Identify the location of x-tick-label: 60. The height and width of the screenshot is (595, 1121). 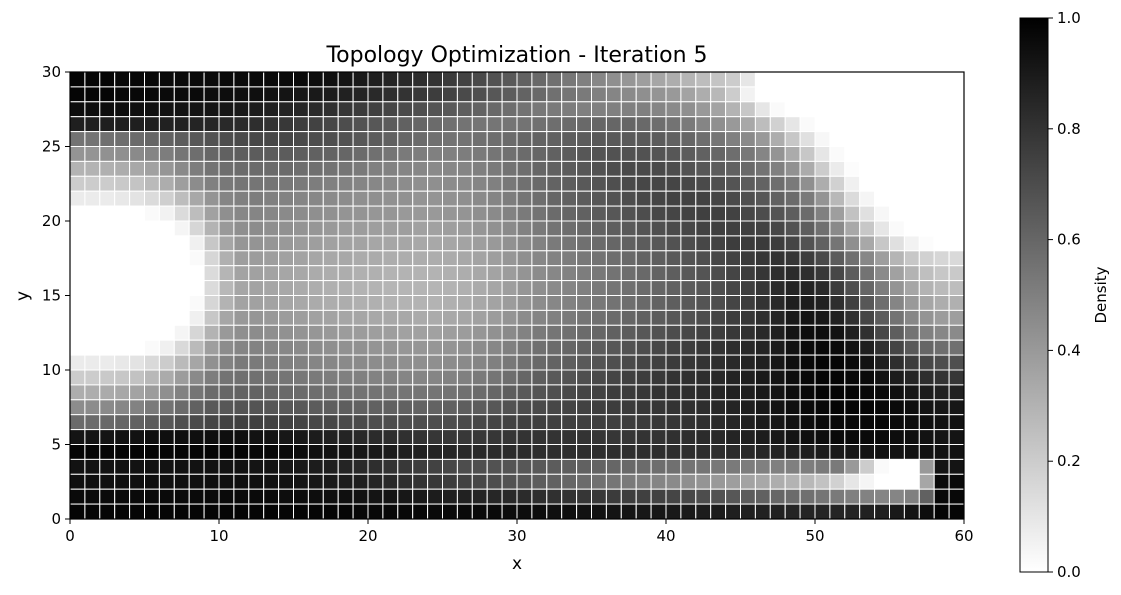
(963, 536).